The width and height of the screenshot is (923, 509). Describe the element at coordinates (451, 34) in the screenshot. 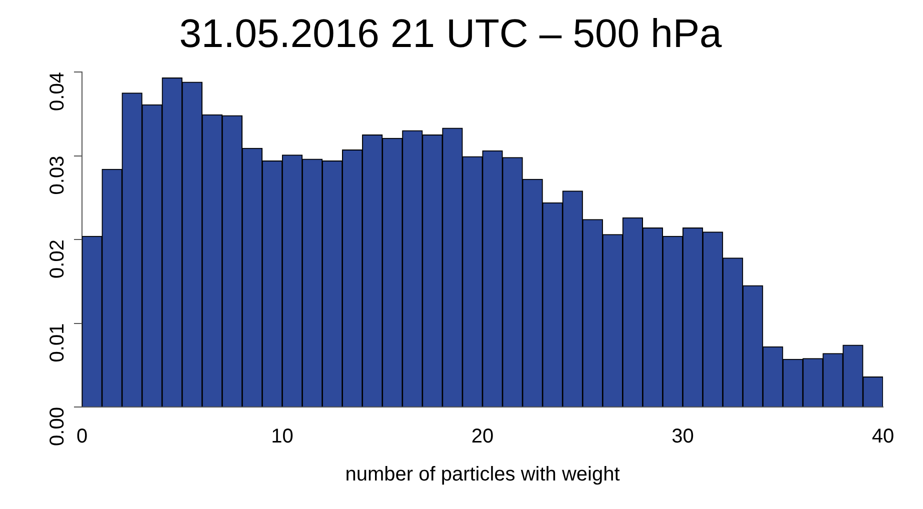

I see `chart-title: 31.05.2016 21 UTC – 500 hPa` at that location.